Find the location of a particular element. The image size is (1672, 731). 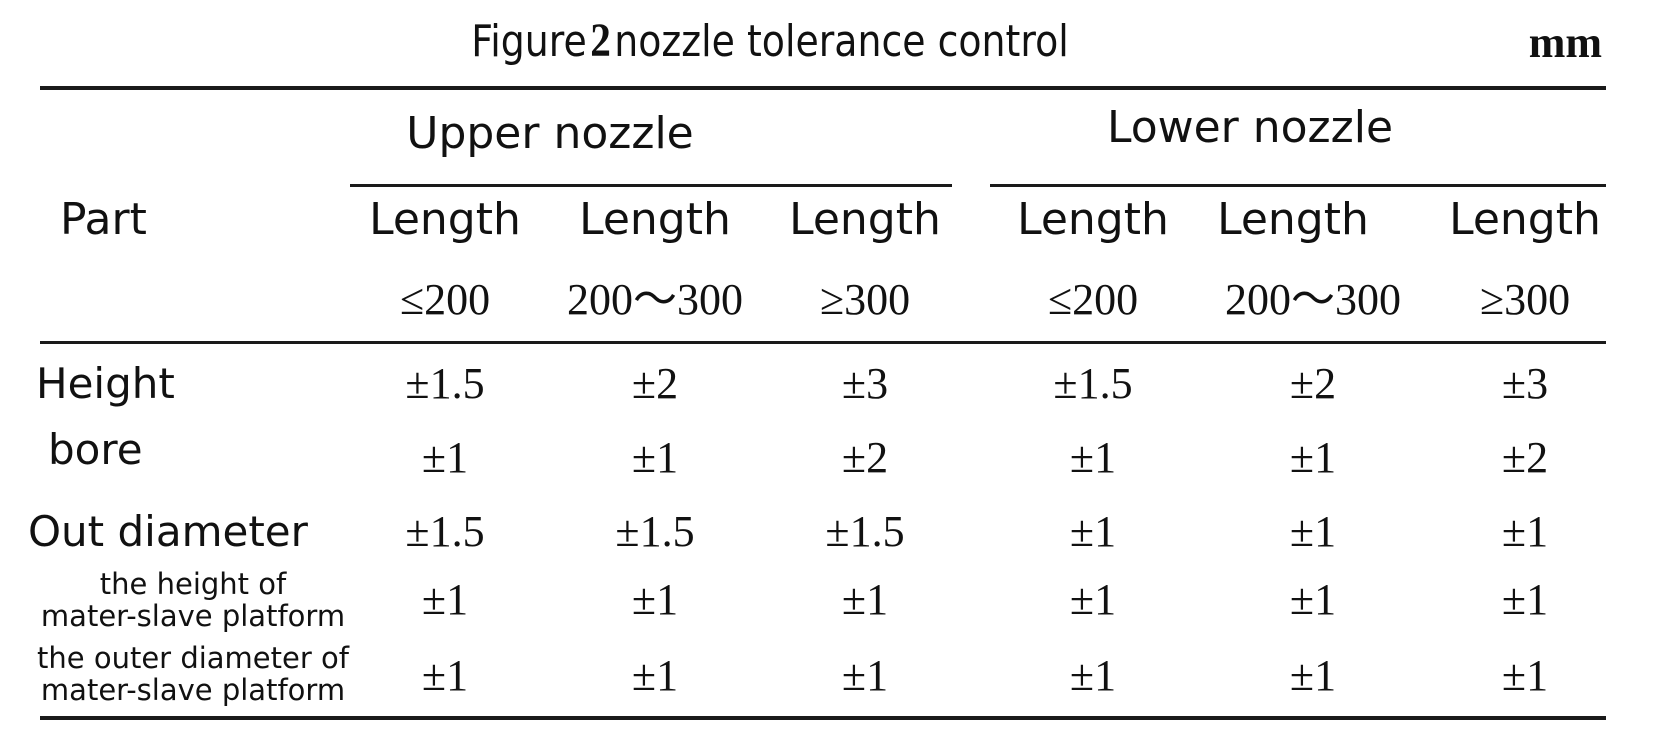

row-label: Out diameter is located at coordinates (168, 531).